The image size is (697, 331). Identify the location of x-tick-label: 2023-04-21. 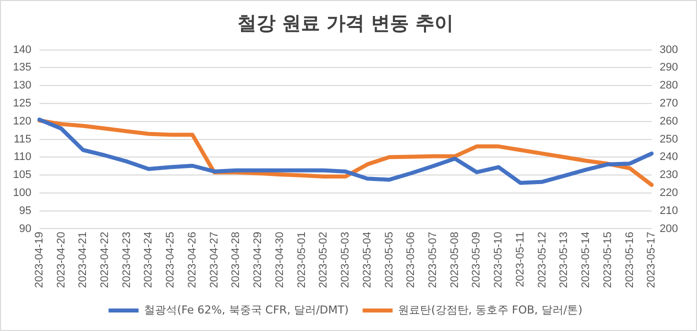
(83, 260).